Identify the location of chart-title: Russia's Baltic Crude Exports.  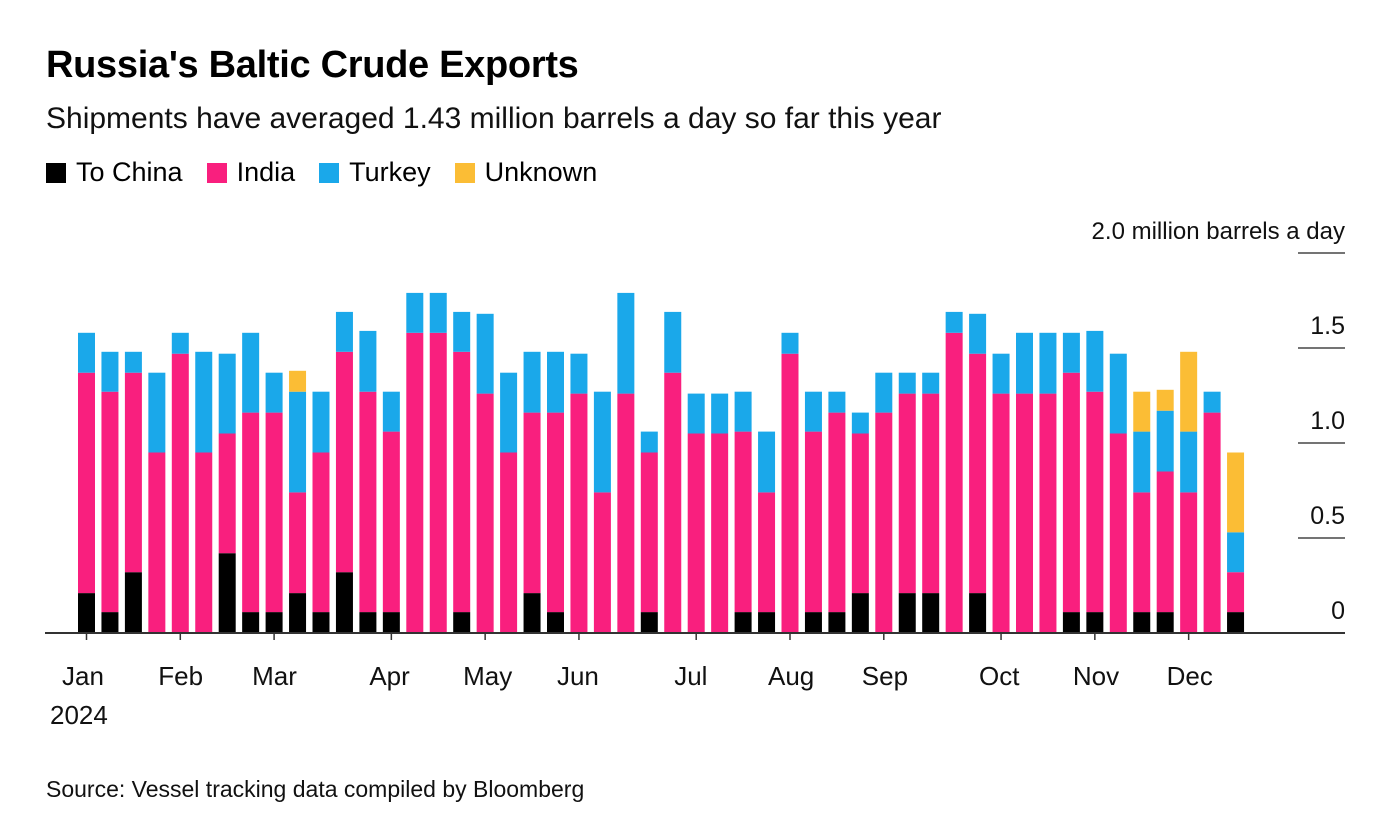
(312, 65).